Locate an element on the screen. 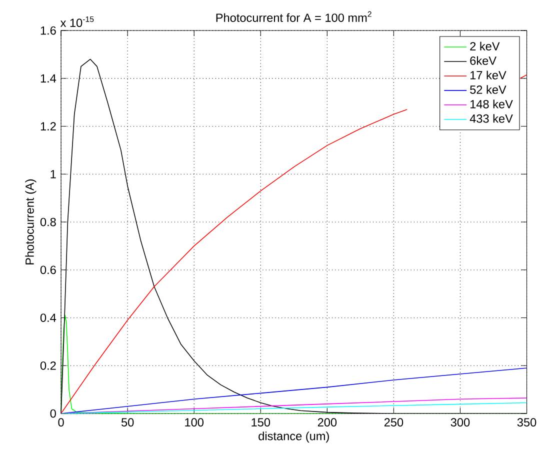 This screenshot has width=541, height=459. legend-label: 148 keV is located at coordinates (491, 104).